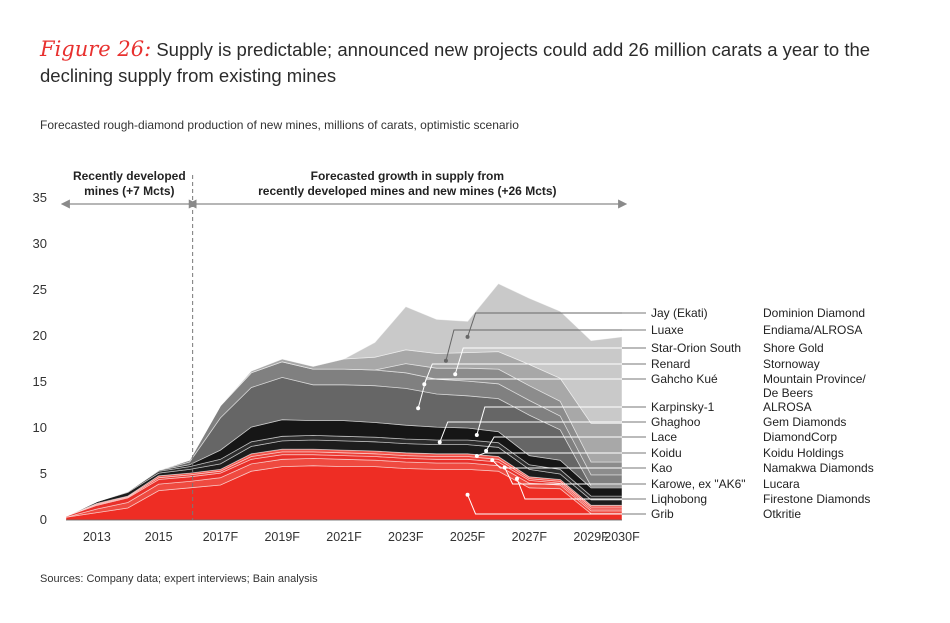 The height and width of the screenshot is (623, 950). I want to click on callout-dot-koidu, so click(476, 455).